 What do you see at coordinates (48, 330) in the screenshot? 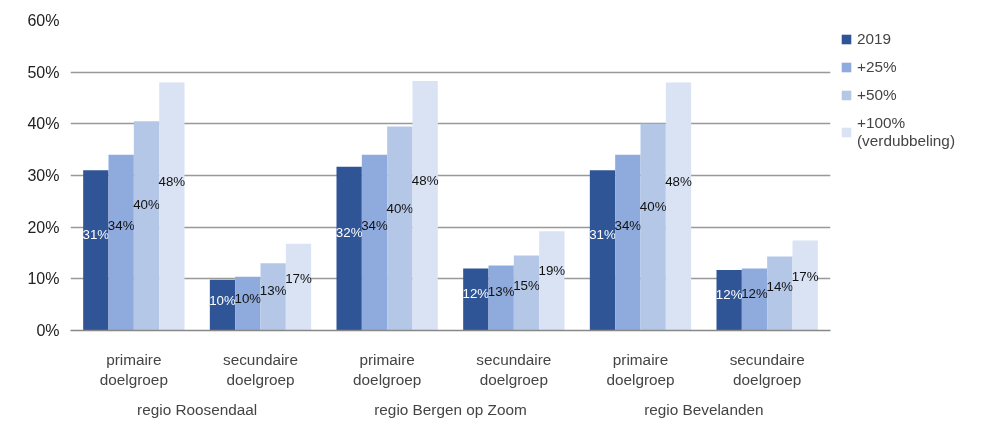
I see `y-tick-label: 0%` at bounding box center [48, 330].